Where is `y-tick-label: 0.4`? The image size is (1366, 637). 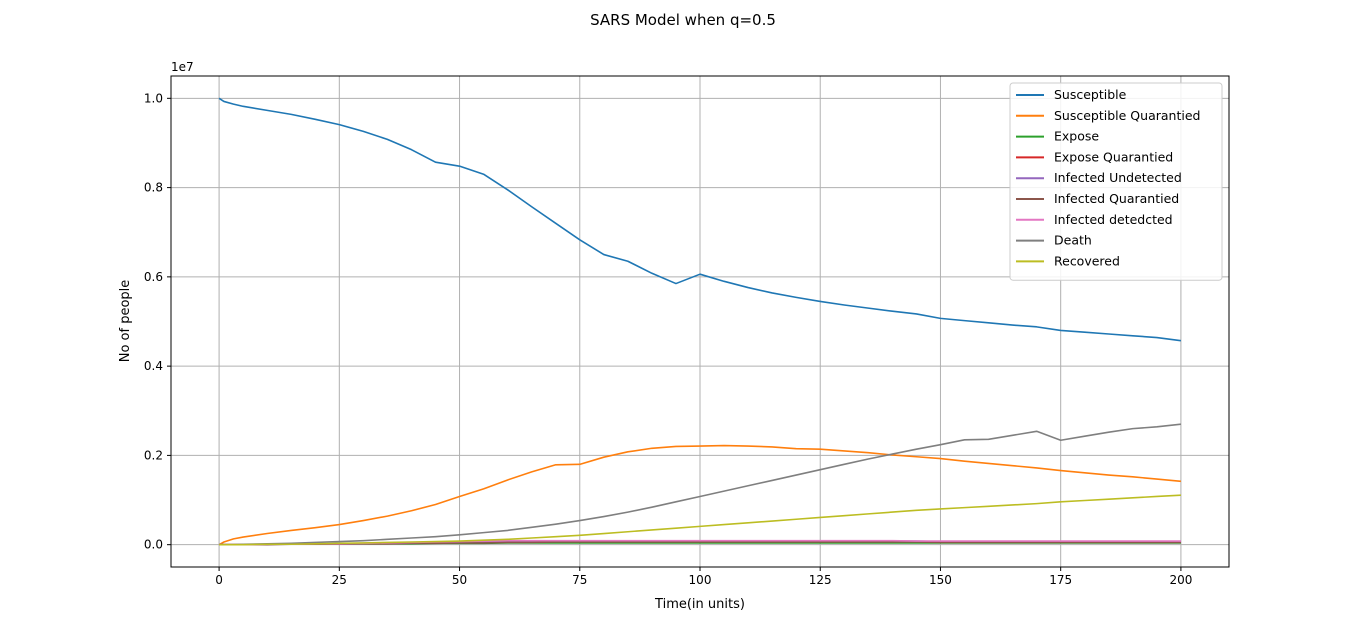
y-tick-label: 0.4 is located at coordinates (153, 366).